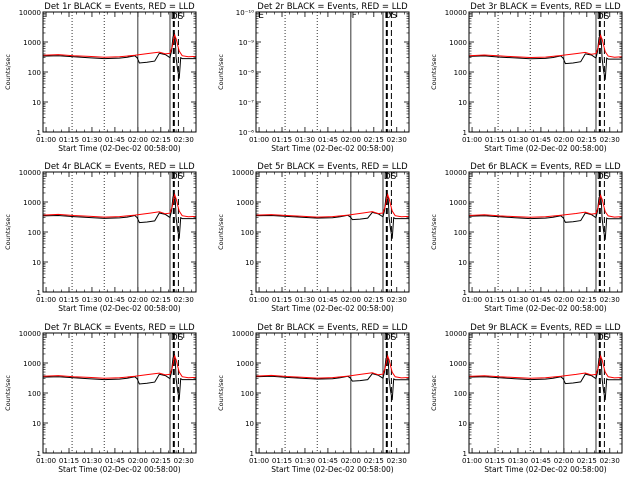  Describe the element at coordinates (247, 133) in the screenshot. I see `y-tick-label: 10⁻⁶` at that location.